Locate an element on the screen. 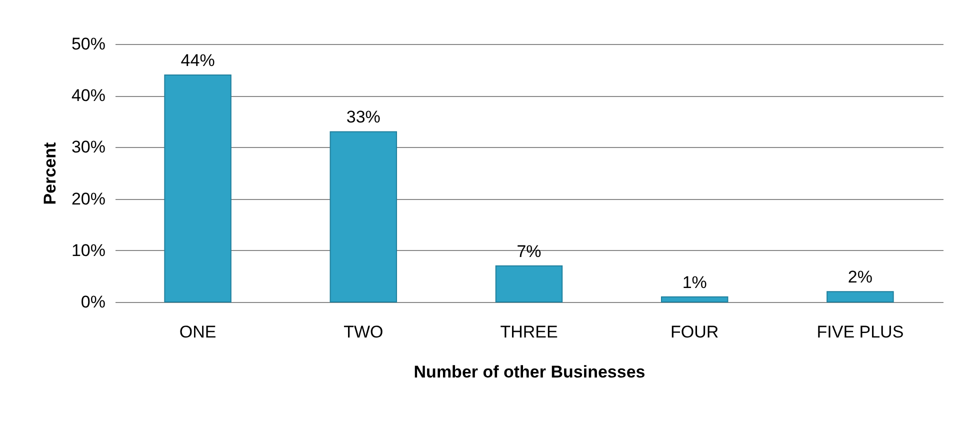  data-label: 1% is located at coordinates (694, 282).